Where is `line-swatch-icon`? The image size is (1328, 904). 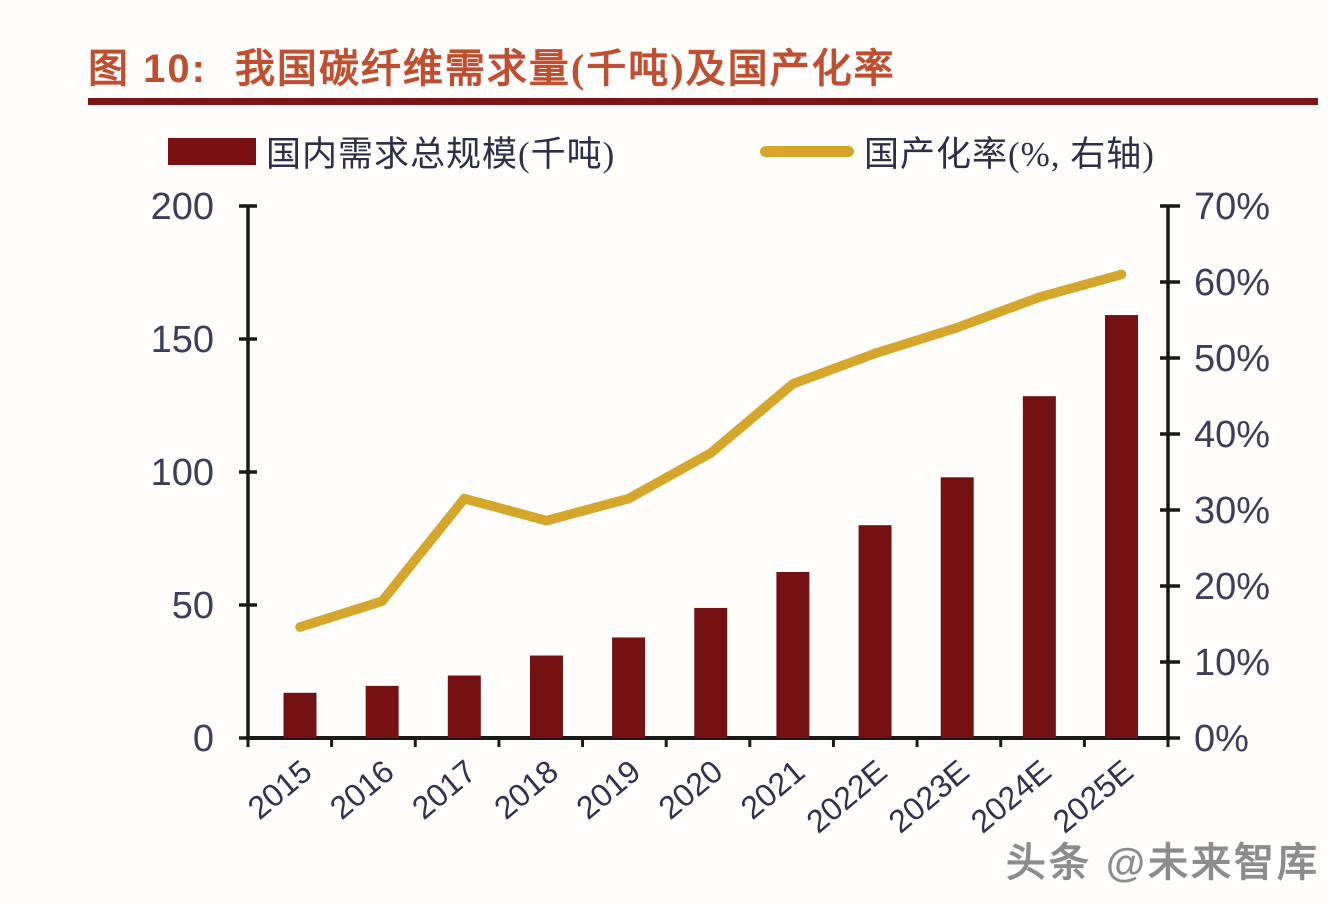 line-swatch-icon is located at coordinates (807, 151).